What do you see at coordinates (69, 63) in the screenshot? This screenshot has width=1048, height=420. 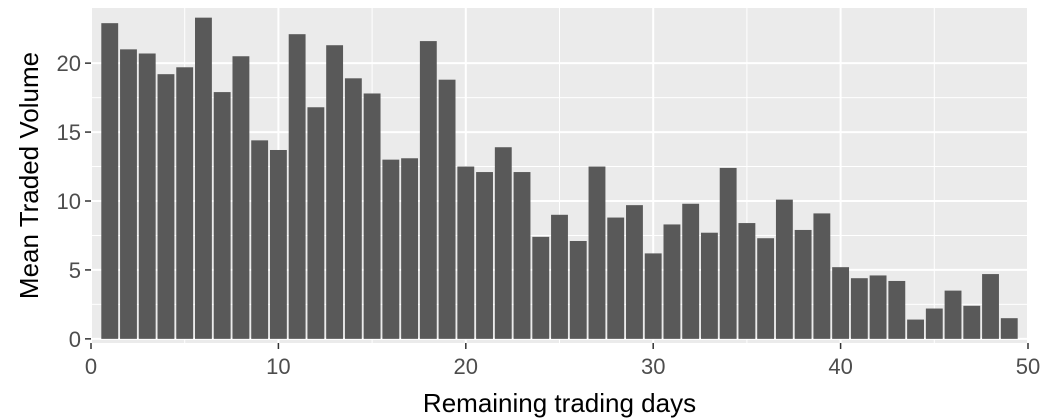 I see `y-tick-label: 20` at bounding box center [69, 63].